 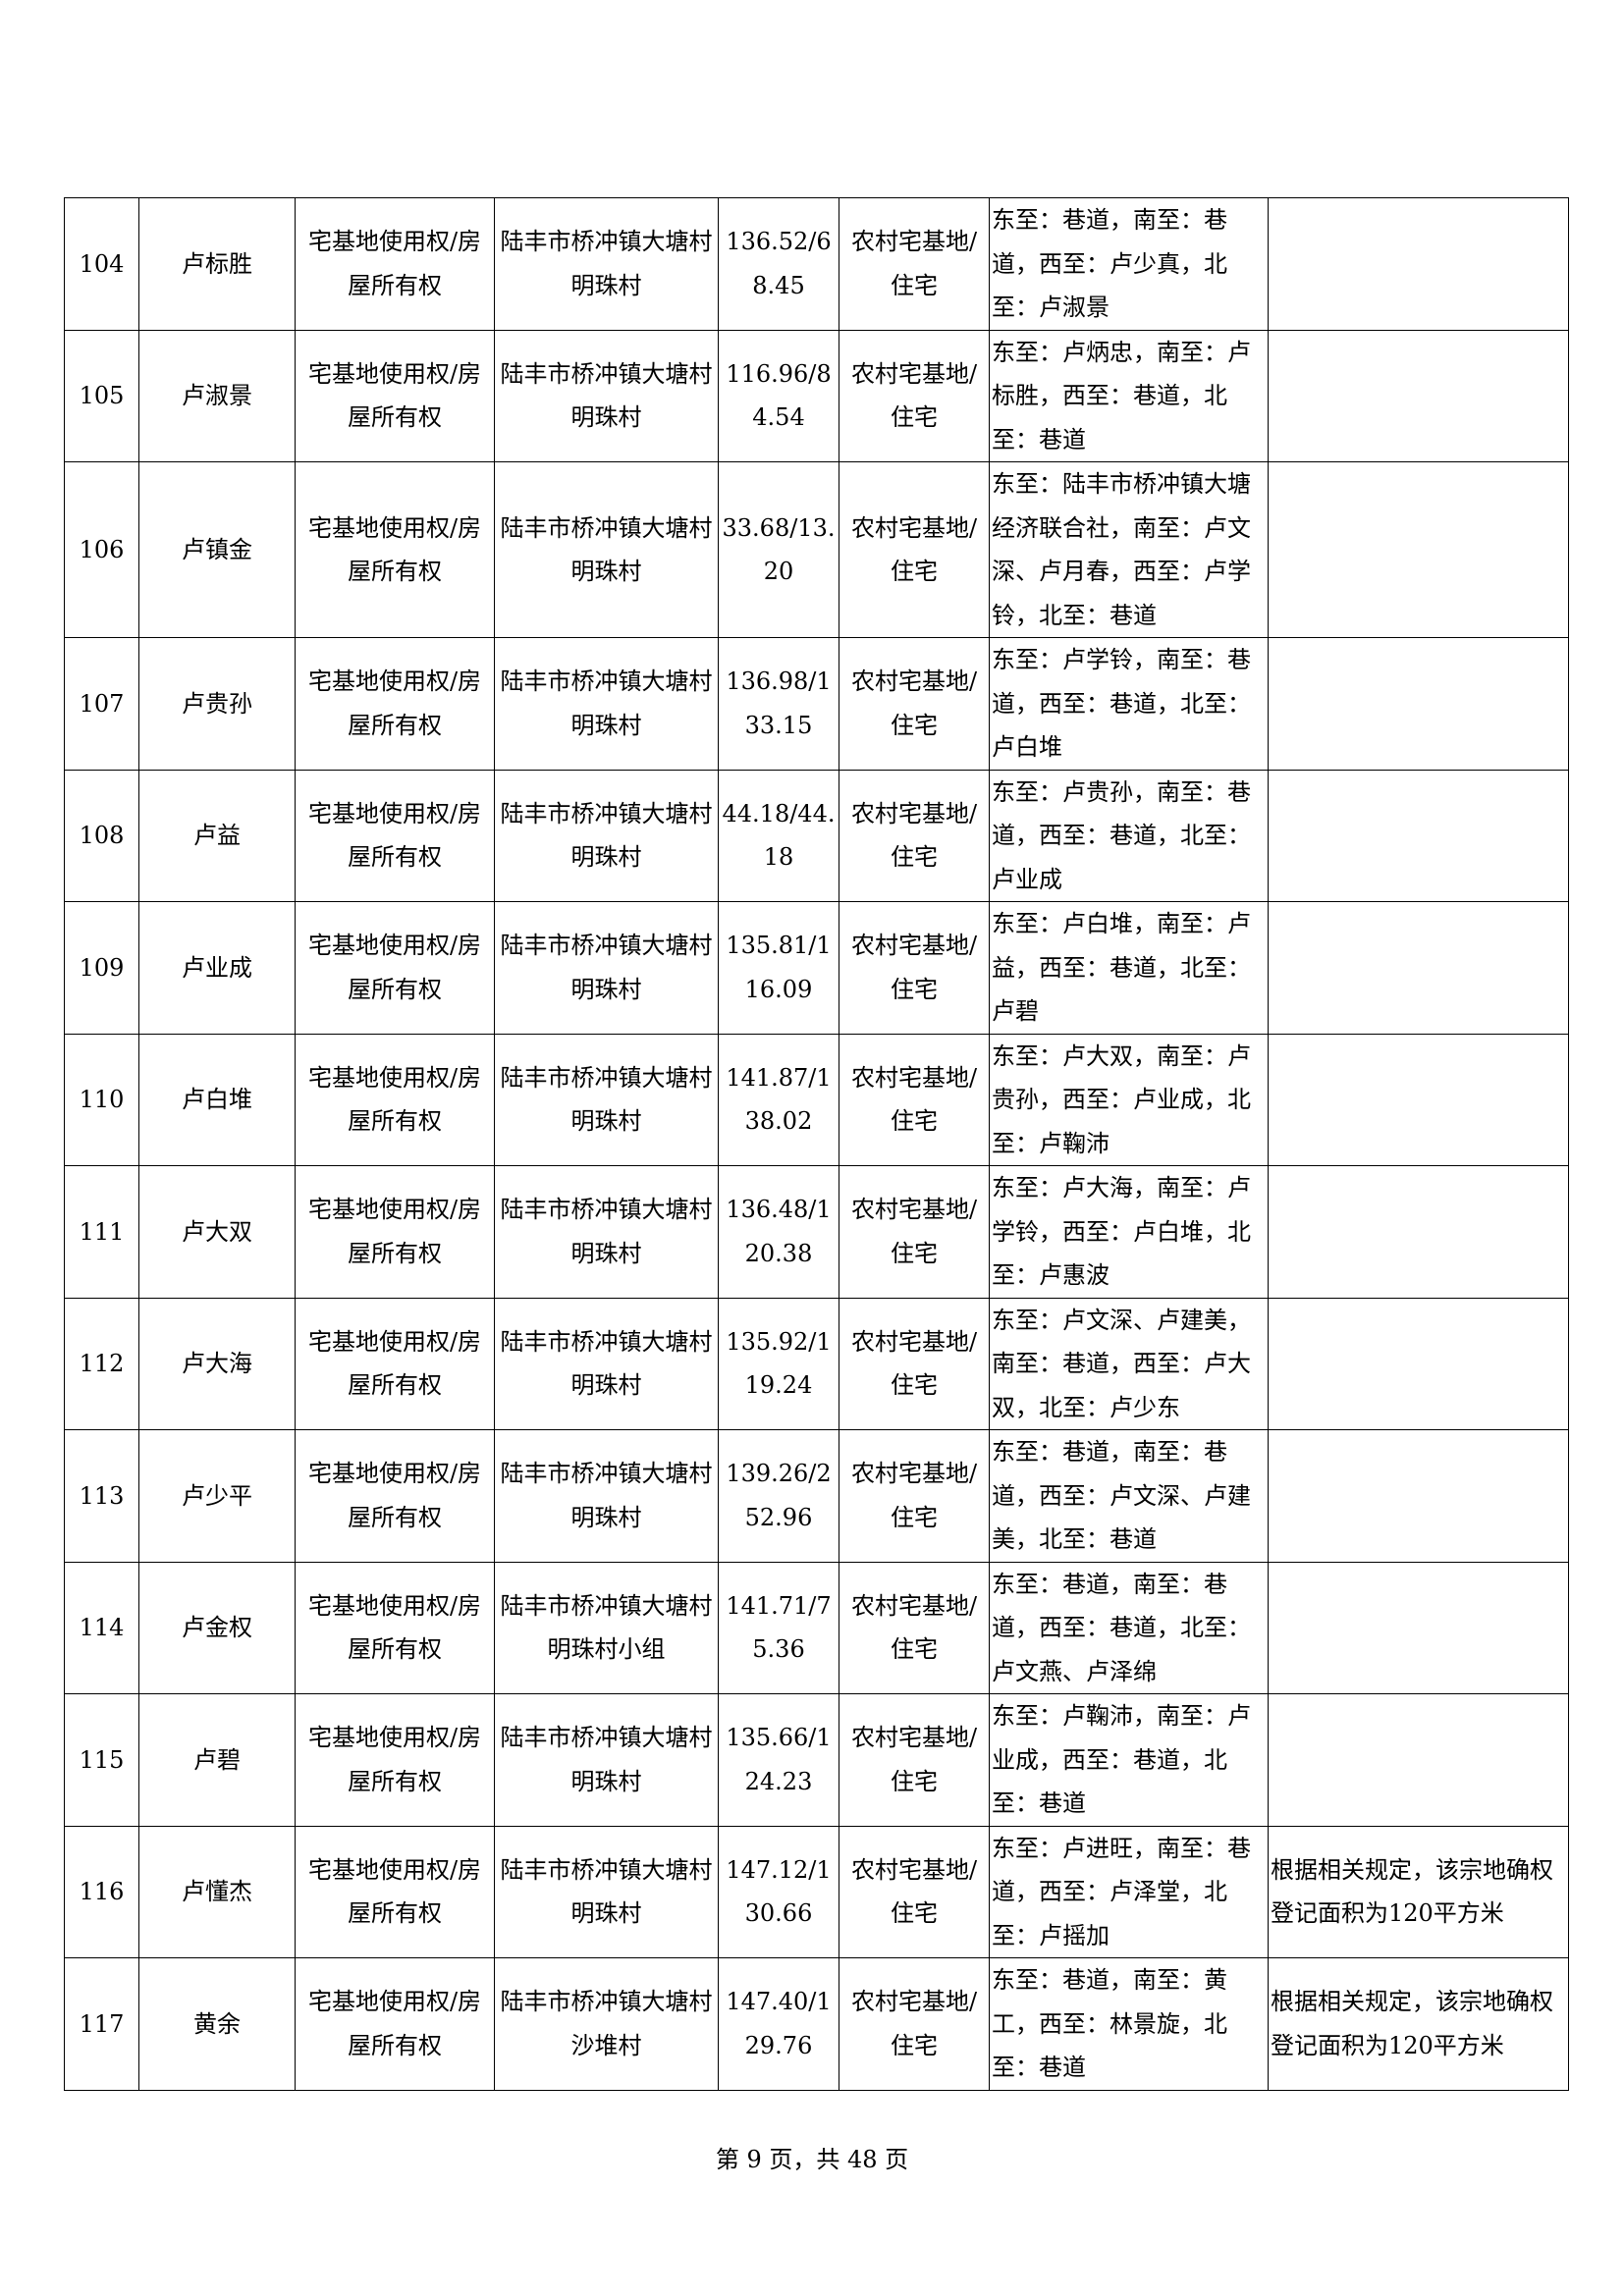 I want to click on owner-name-cell: 卢淑景, so click(x=217, y=395).